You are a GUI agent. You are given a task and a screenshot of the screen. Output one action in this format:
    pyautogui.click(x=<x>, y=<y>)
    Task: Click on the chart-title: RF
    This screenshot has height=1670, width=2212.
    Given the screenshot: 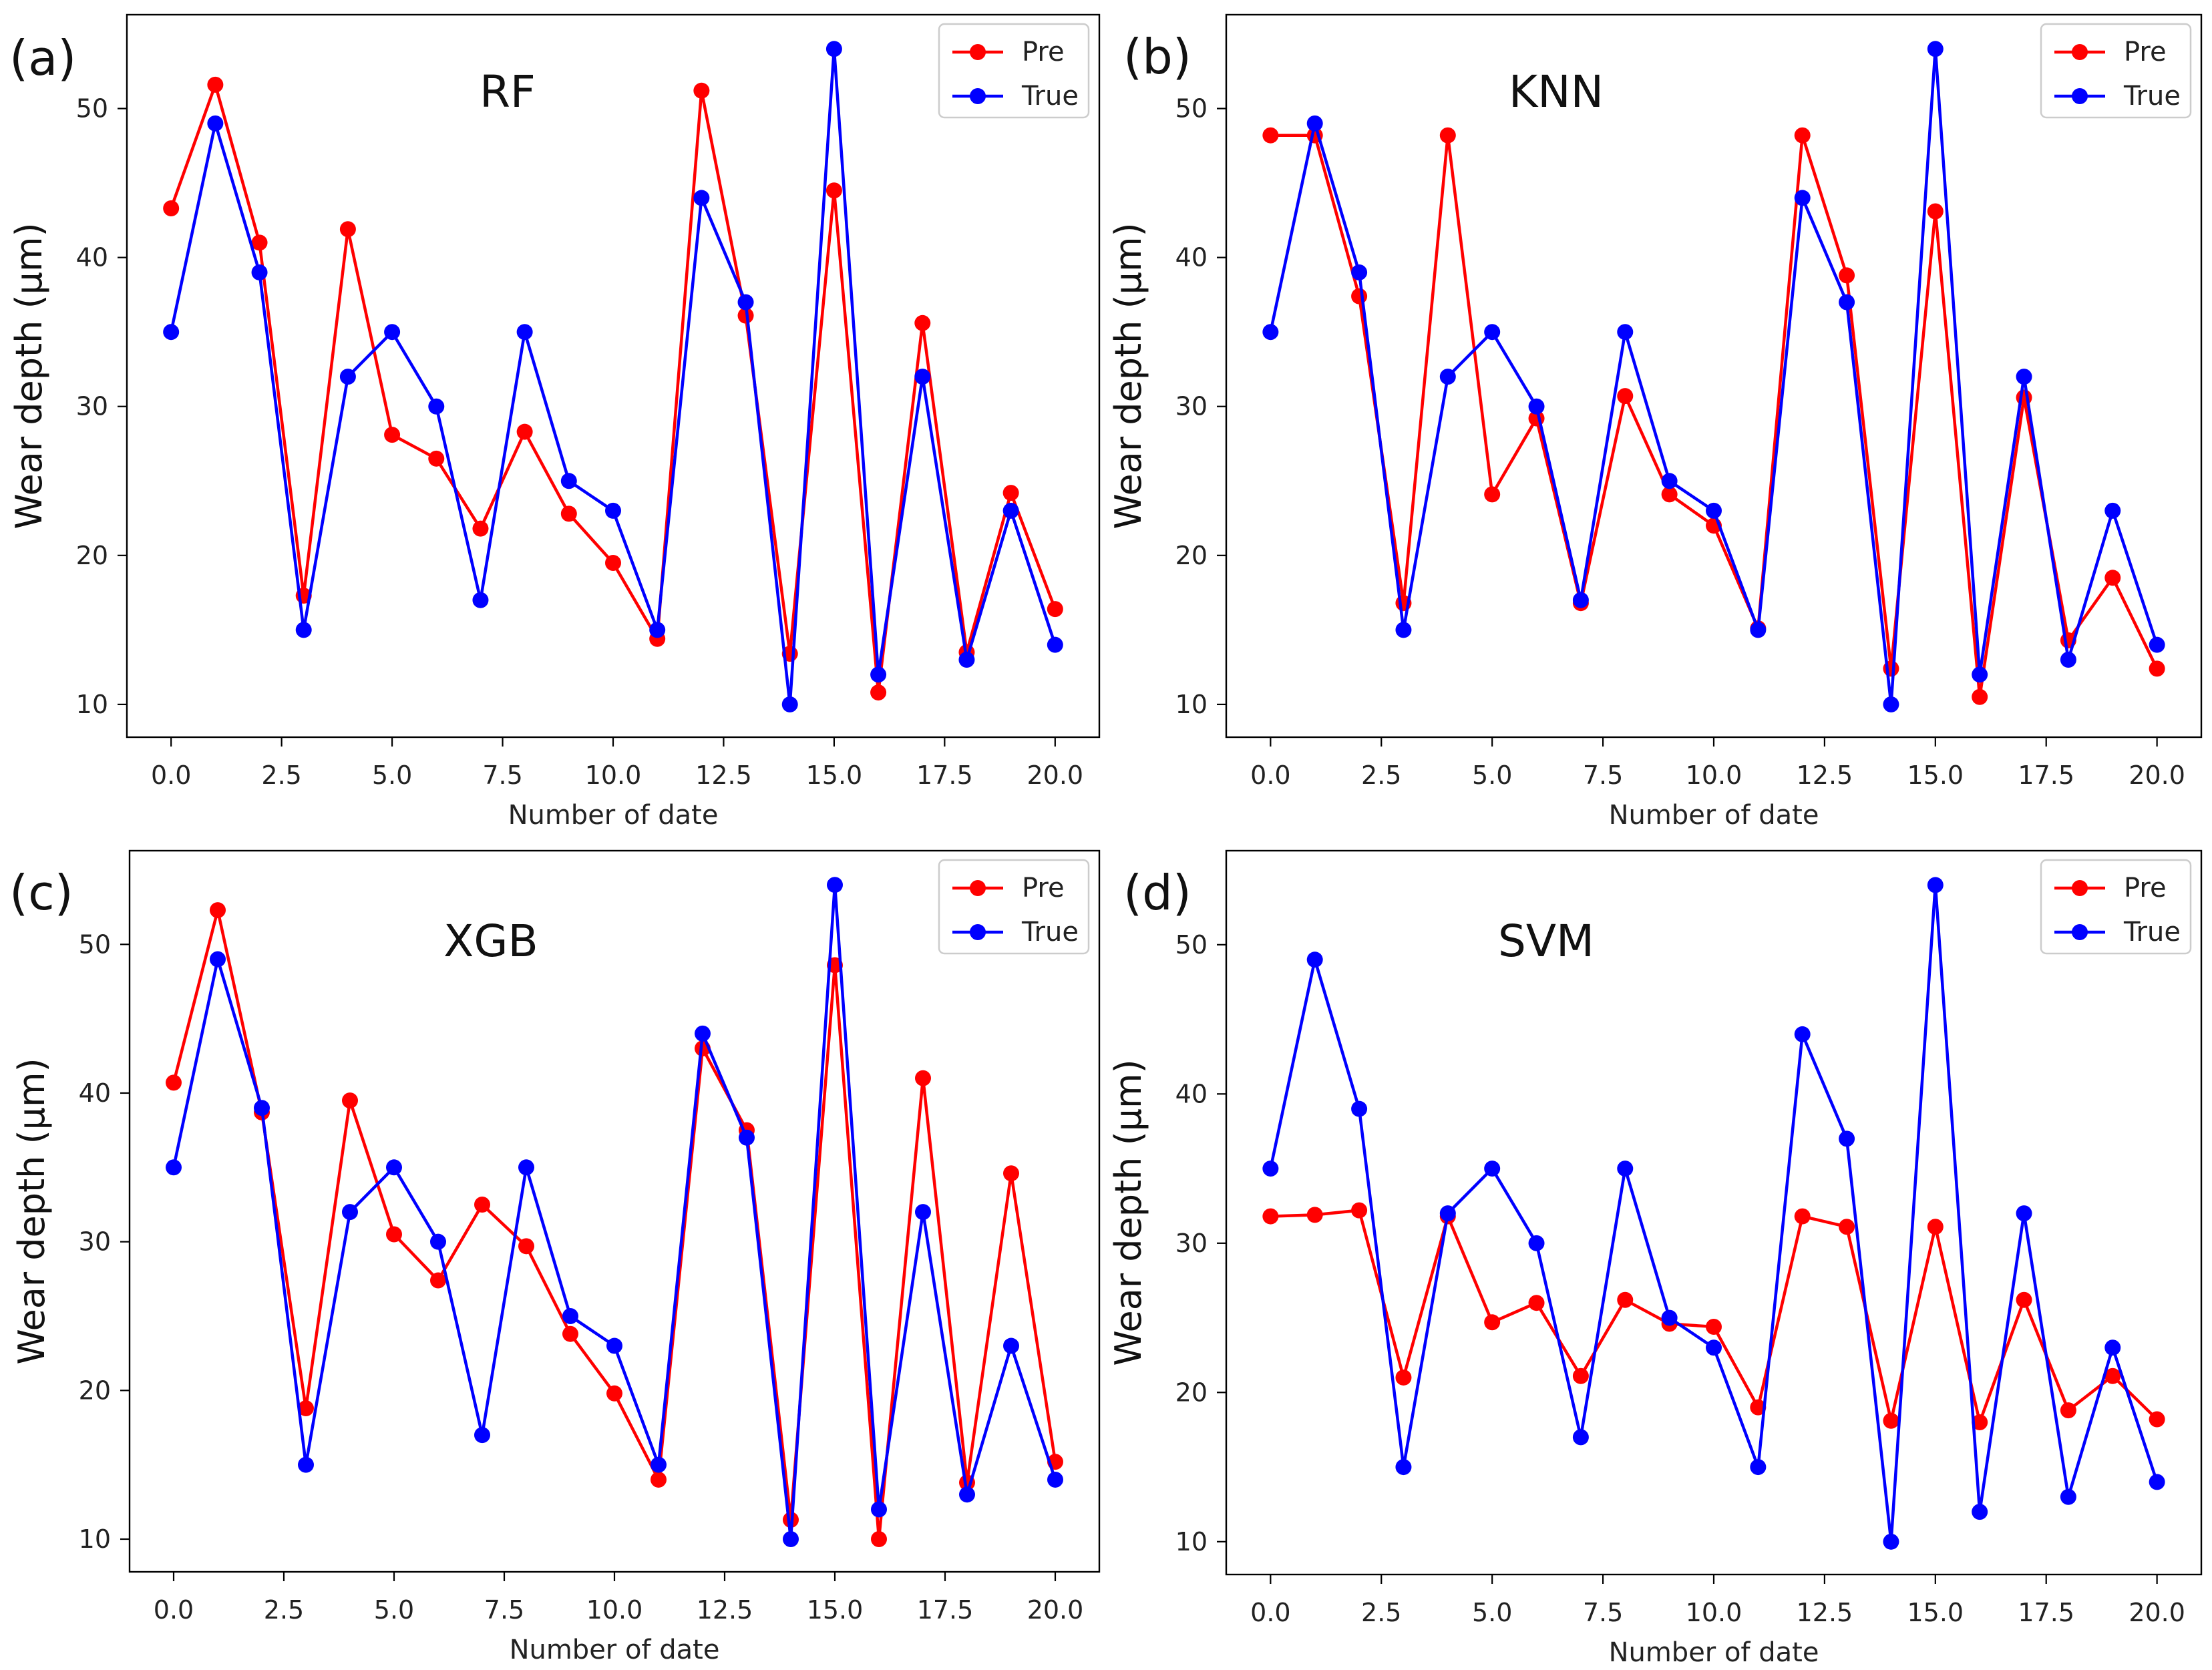 What is the action you would take?
    pyautogui.click(x=508, y=92)
    